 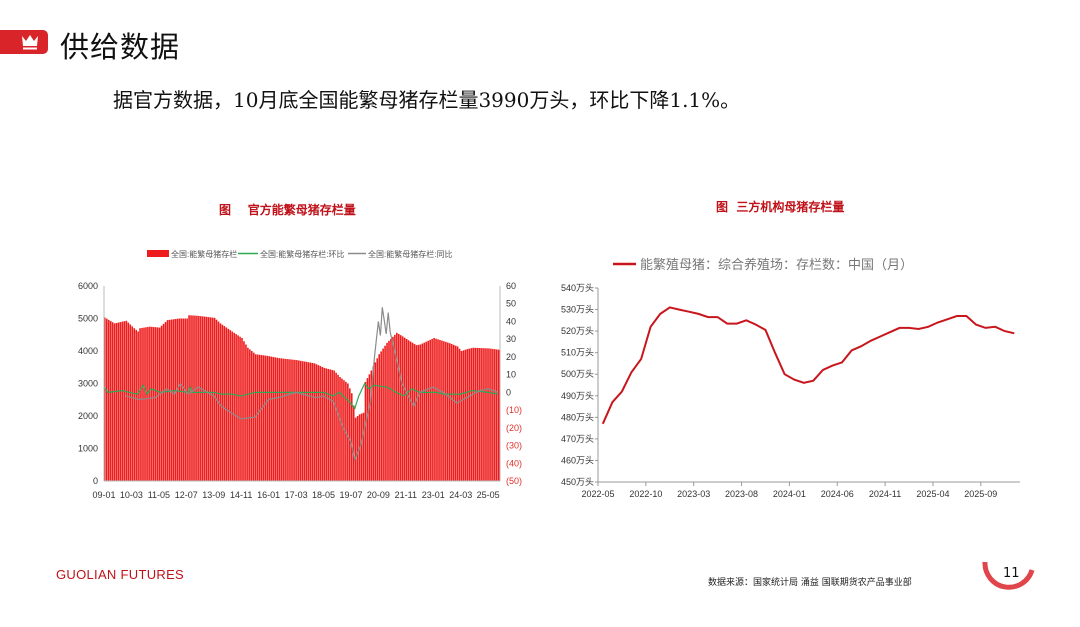 I want to click on y-tick: 490万头, so click(x=577, y=396).